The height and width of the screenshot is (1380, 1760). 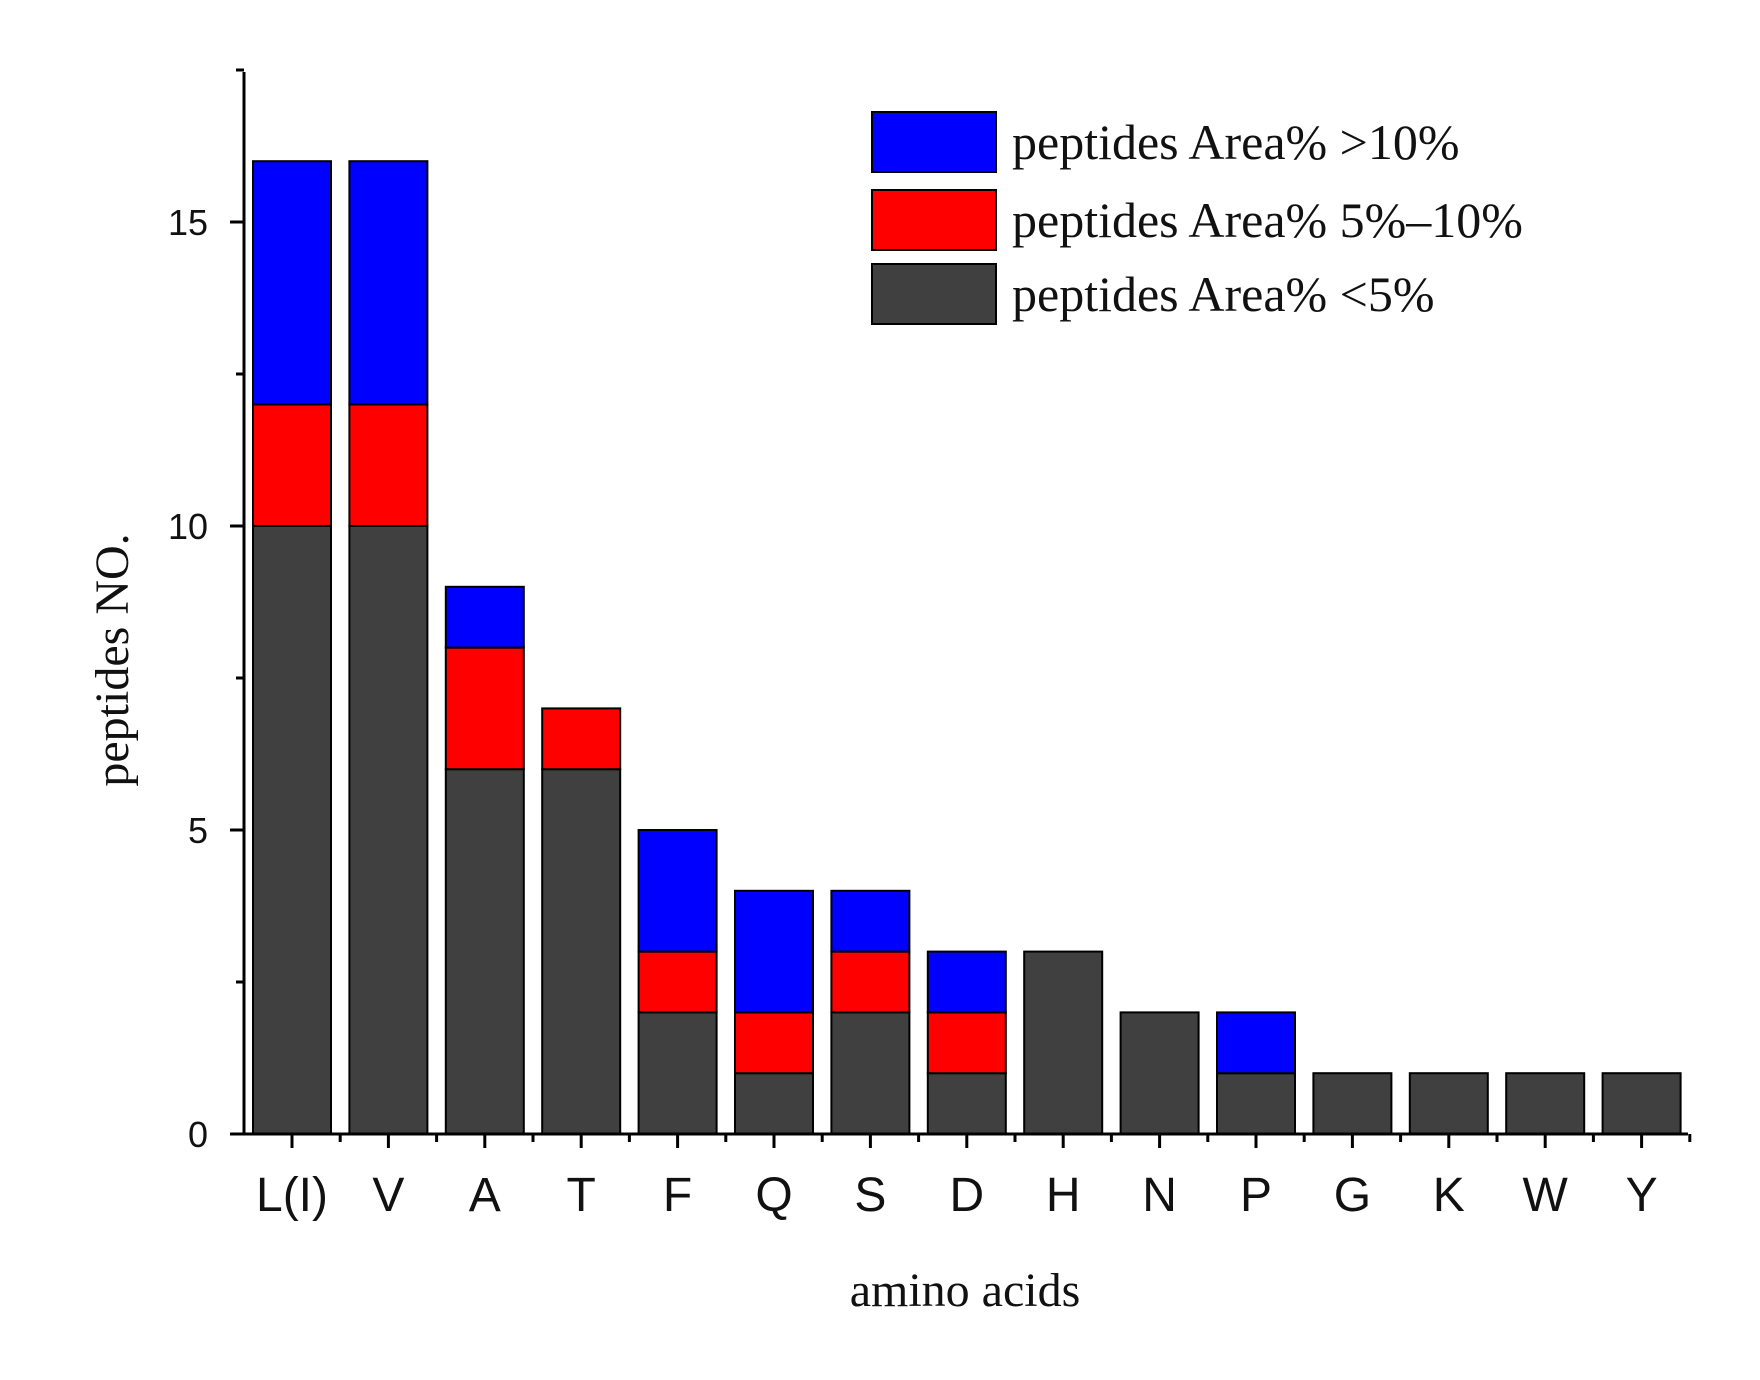 I want to click on legend-label: peptides Area% >10%, so click(x=1236, y=142).